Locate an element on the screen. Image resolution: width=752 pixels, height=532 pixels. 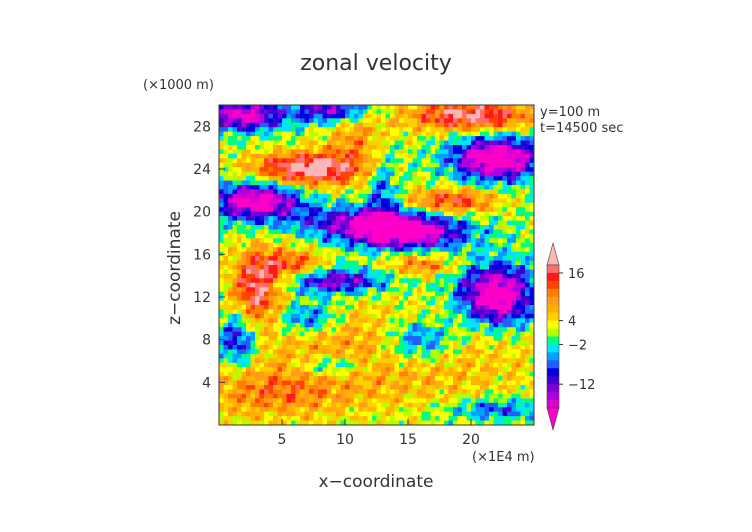
y-axis: 4 8 12 16 20 24 28 is located at coordinates (209, 255).